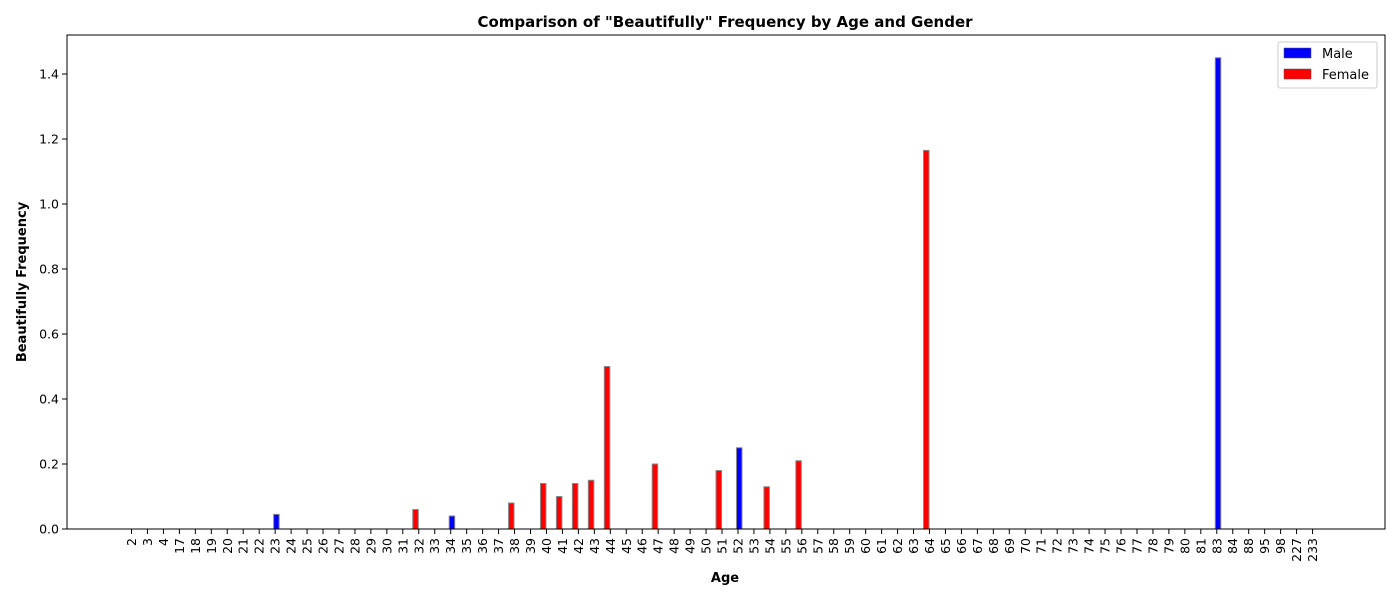  What do you see at coordinates (307, 546) in the screenshot?
I see `x-tick-label: 25` at bounding box center [307, 546].